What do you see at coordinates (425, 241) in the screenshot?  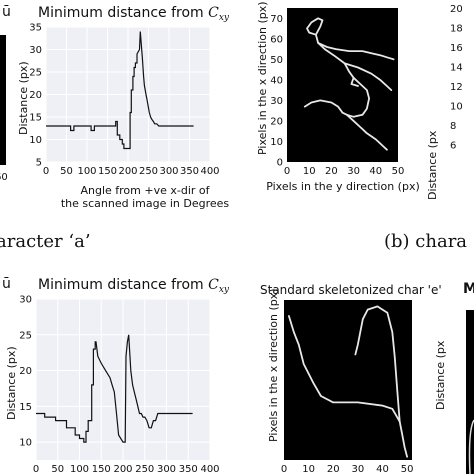 I see `caption-right: (b) chara` at bounding box center [425, 241].